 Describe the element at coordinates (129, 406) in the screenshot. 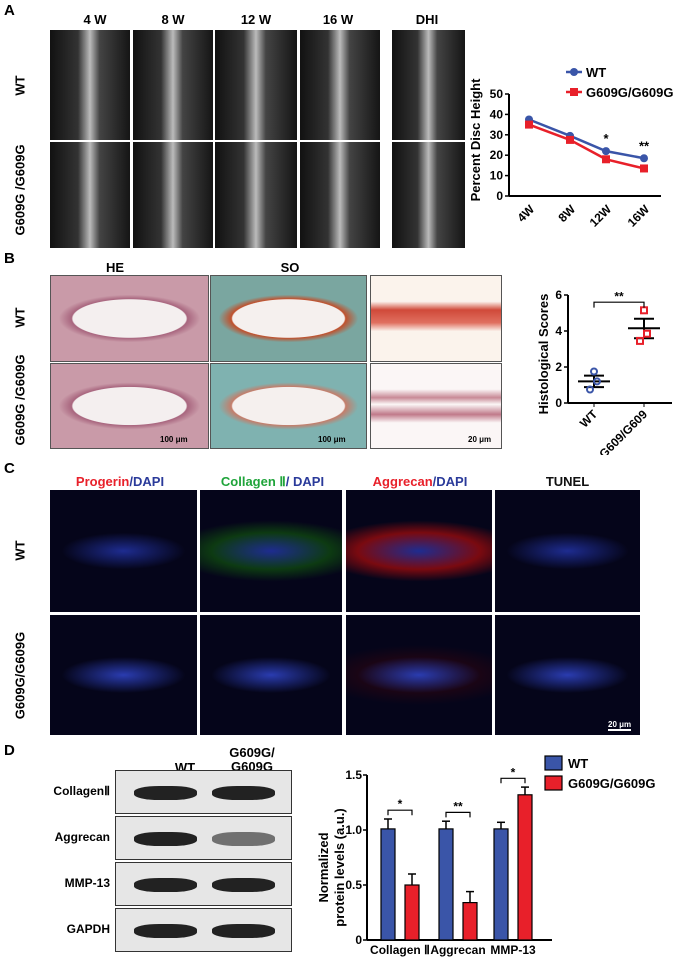

I see `he-image-mutant` at that location.